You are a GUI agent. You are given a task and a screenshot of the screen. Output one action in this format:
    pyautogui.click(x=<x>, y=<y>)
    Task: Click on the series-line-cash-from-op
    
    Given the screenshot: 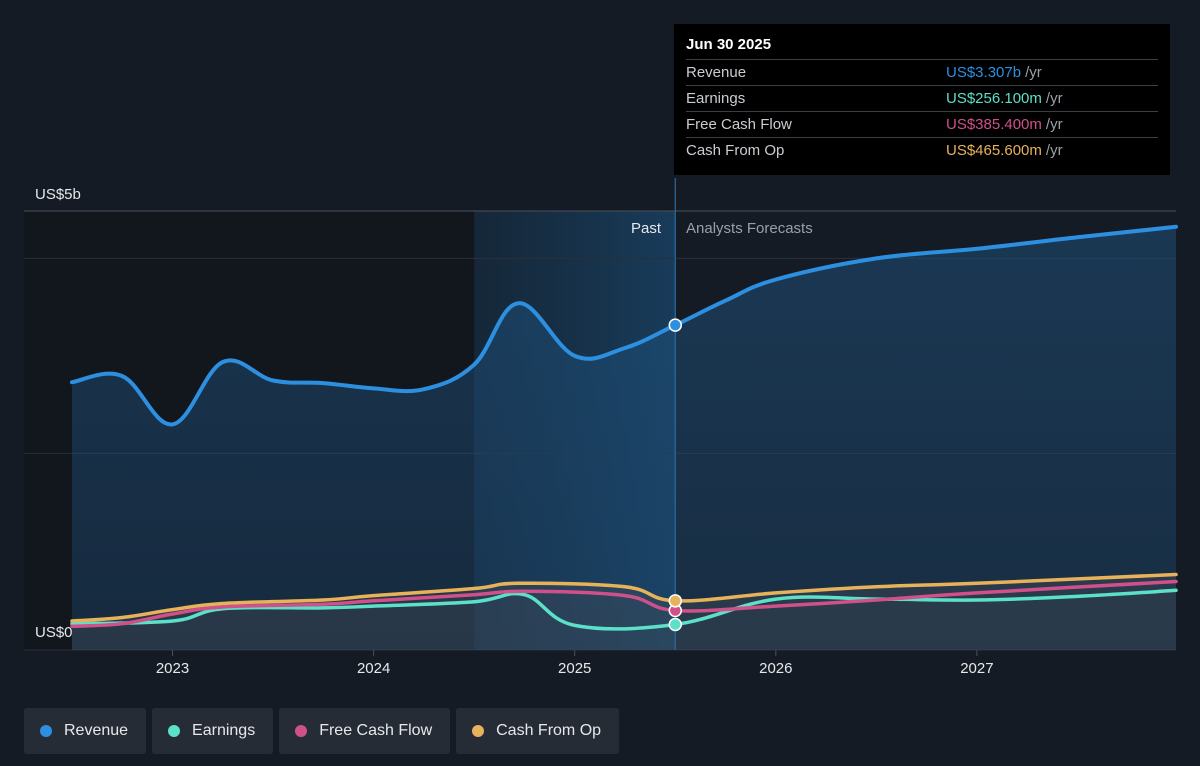 What is the action you would take?
    pyautogui.click(x=624, y=597)
    